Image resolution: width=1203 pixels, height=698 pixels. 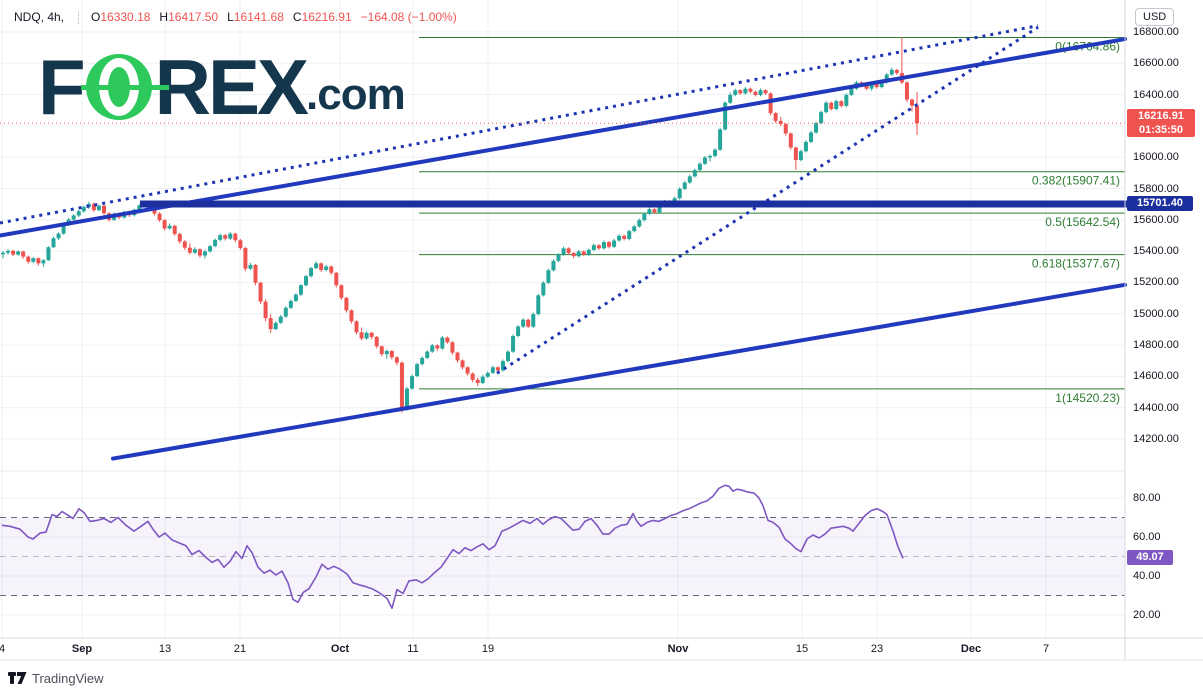 I want to click on rsi-tick-label: 20.00, so click(x=1147, y=615).